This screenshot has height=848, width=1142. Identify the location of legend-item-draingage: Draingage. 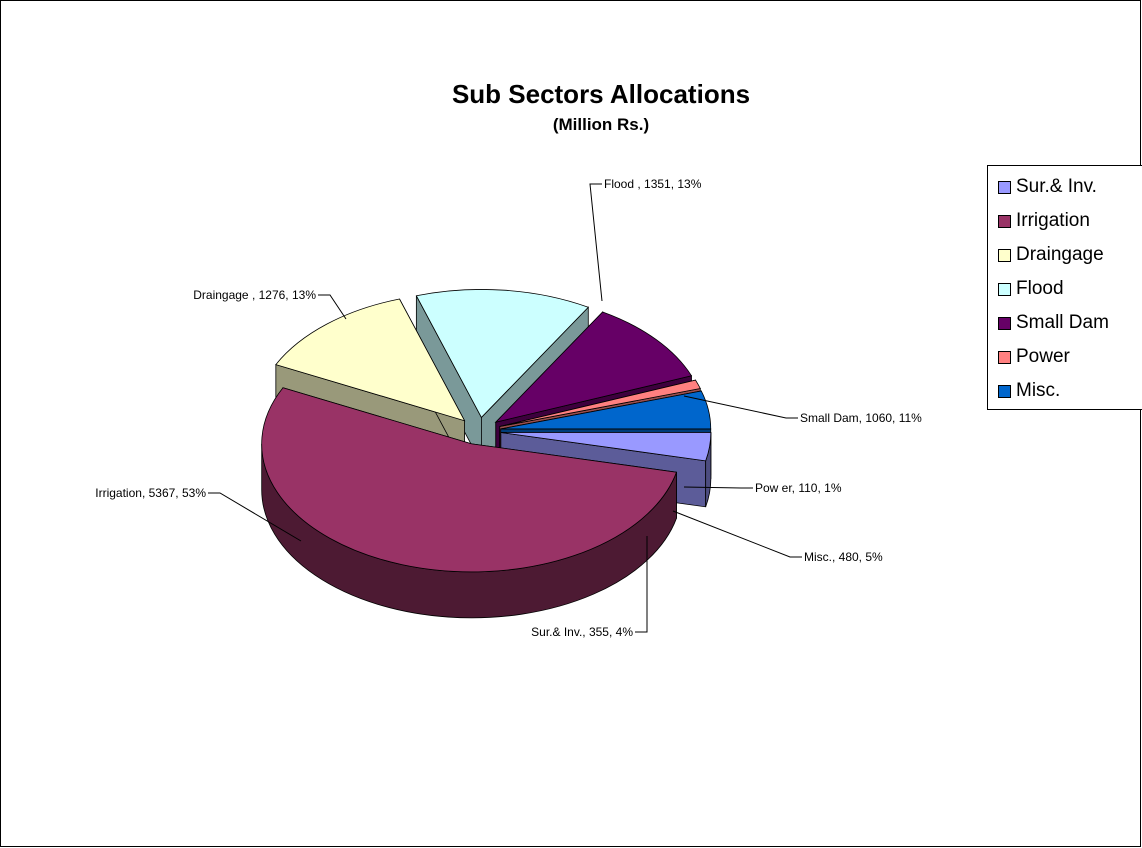
(1065, 255).